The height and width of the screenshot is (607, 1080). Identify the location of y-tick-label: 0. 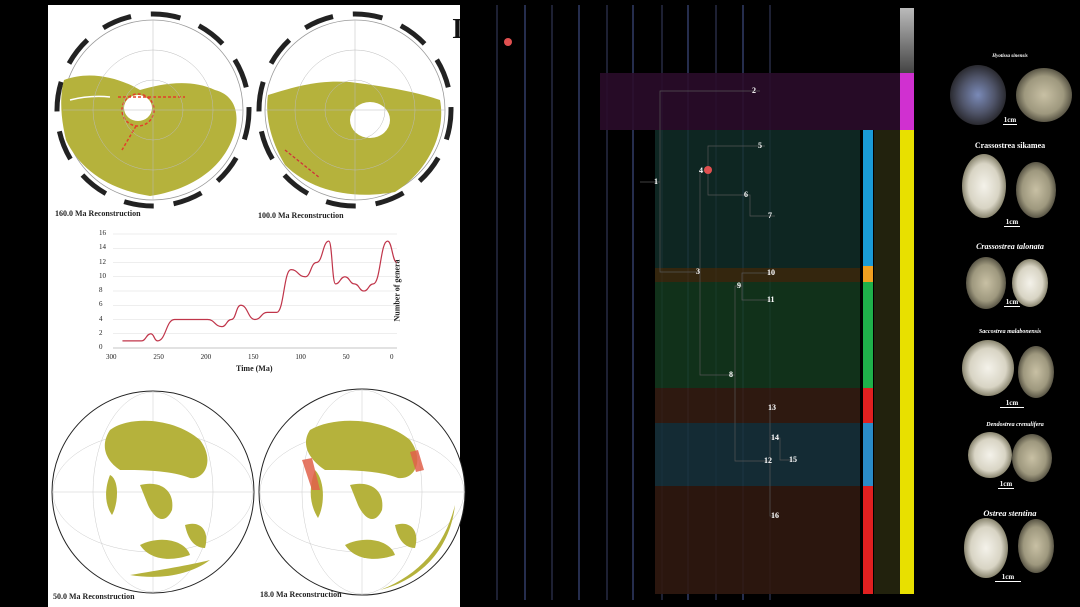
(101, 347).